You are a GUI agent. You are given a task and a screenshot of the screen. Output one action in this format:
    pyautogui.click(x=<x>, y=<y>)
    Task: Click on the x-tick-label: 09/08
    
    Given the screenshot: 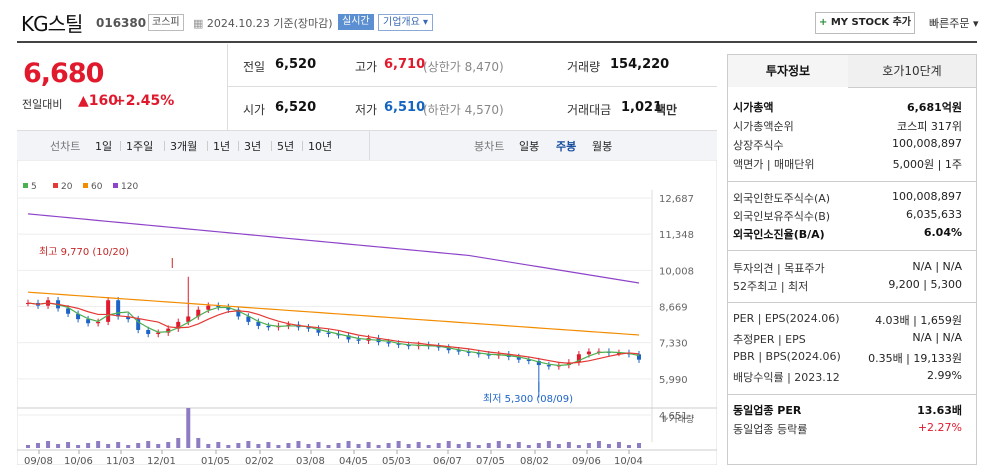 What is the action you would take?
    pyautogui.click(x=38, y=460)
    